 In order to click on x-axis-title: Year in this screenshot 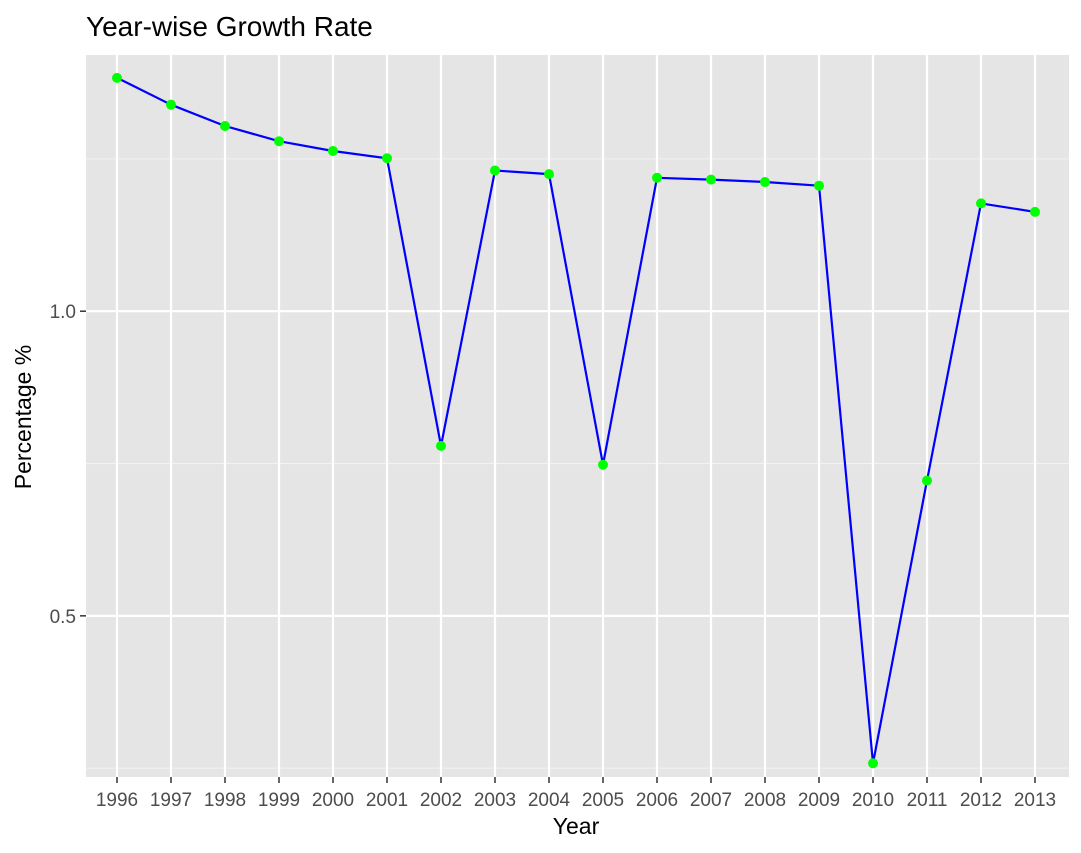, I will do `click(576, 826)`.